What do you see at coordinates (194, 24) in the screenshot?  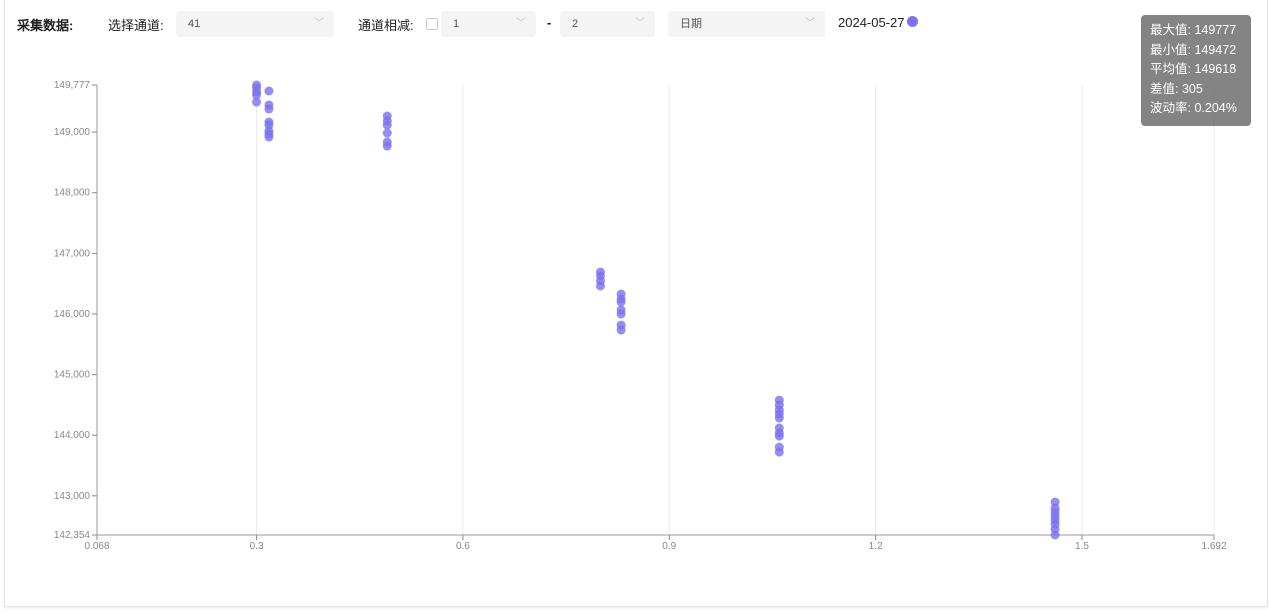 I see `channel-value: 41` at bounding box center [194, 24].